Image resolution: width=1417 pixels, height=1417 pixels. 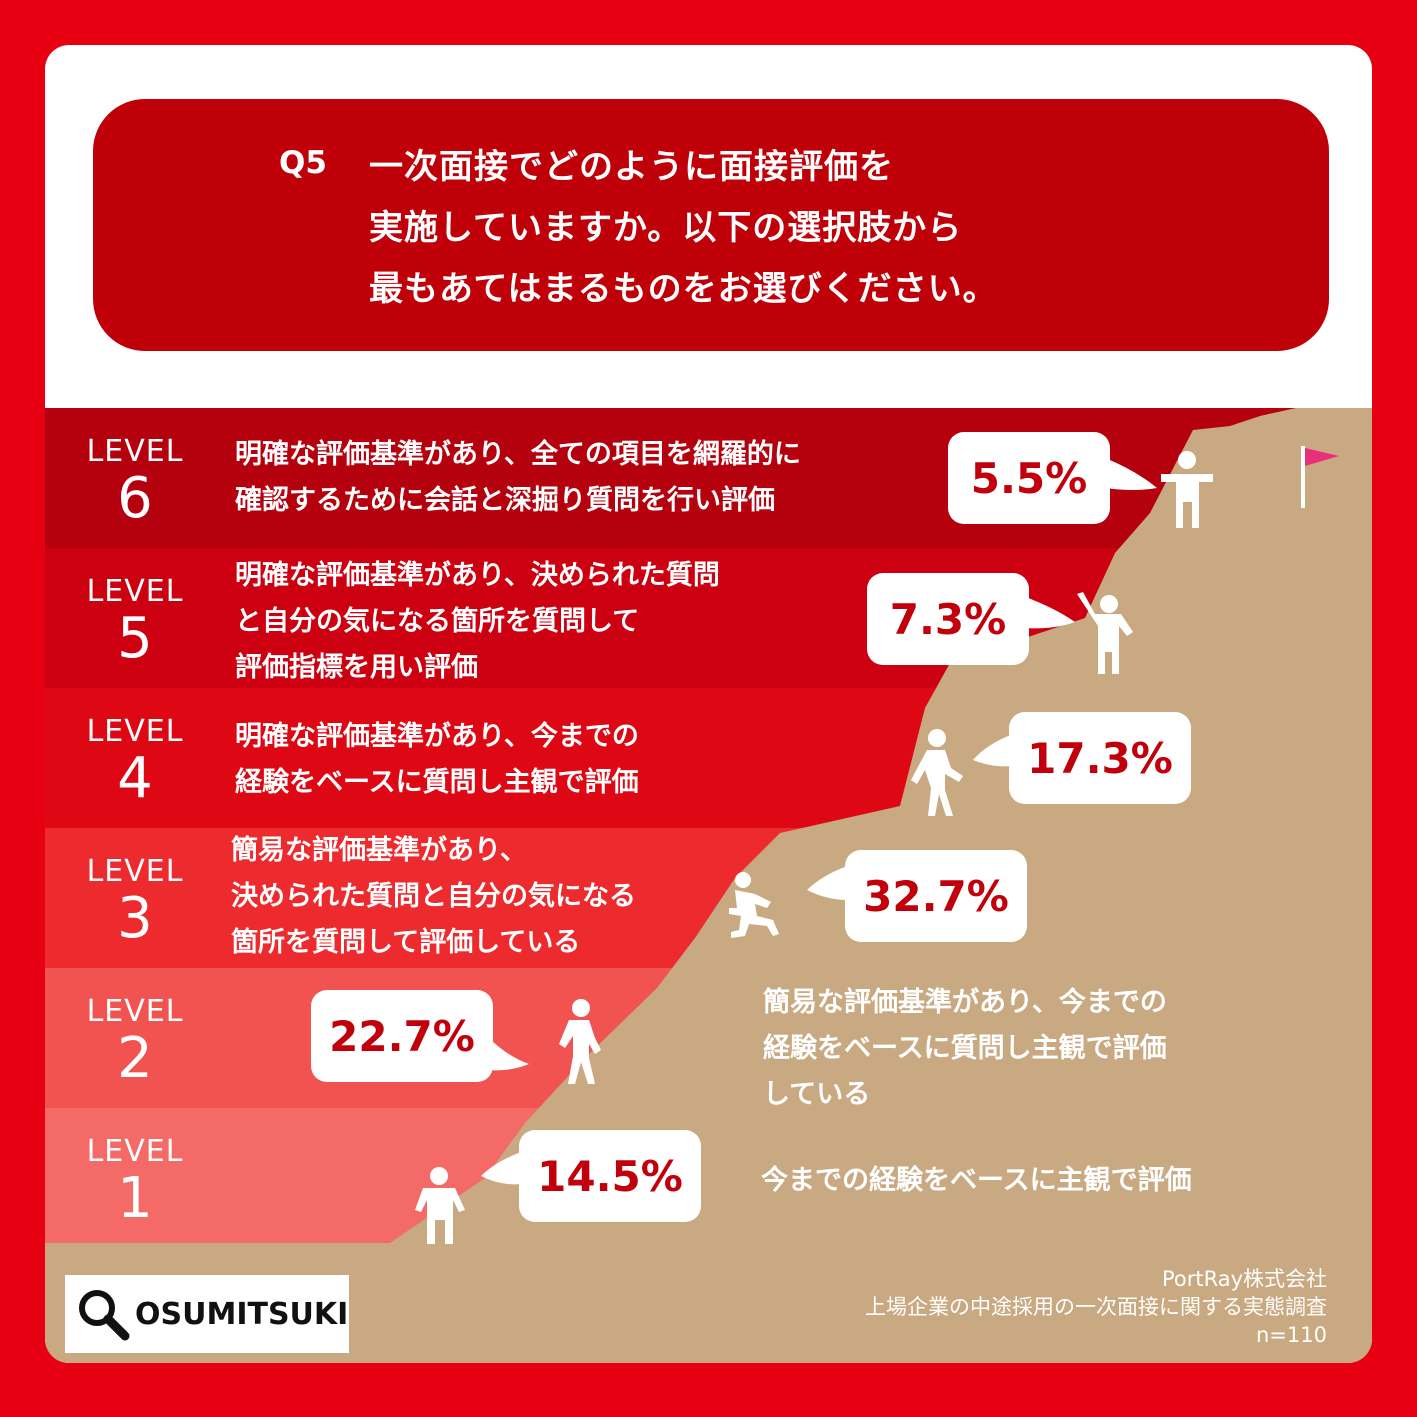 What do you see at coordinates (135, 638) in the screenshot?
I see `level-number: 5` at bounding box center [135, 638].